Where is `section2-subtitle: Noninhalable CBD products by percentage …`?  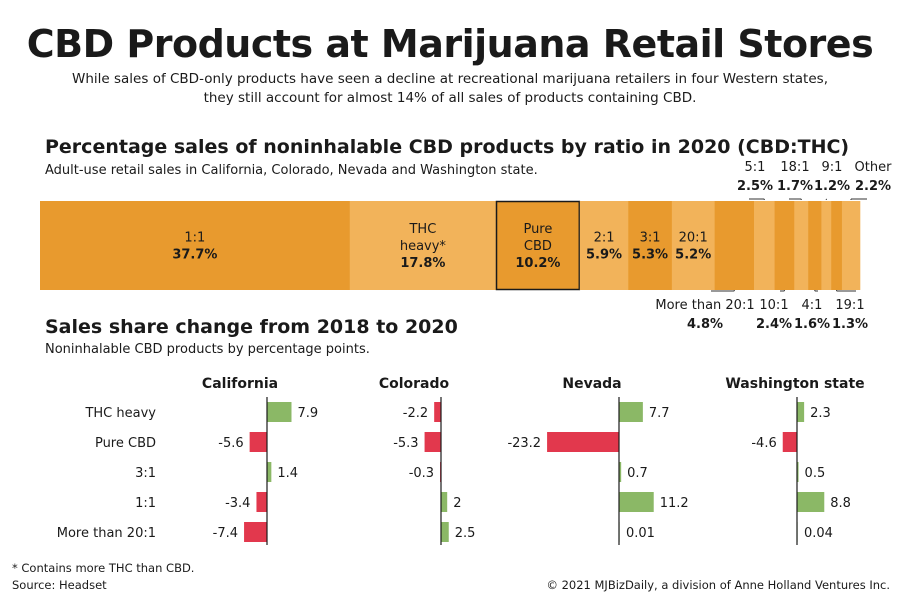
section2-subtitle: Noninhalable CBD products by percentage … is located at coordinates (207, 349).